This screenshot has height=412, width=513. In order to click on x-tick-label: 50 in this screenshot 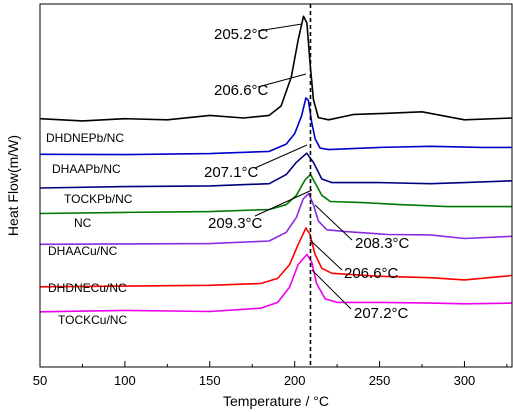, I will do `click(40, 380)`.